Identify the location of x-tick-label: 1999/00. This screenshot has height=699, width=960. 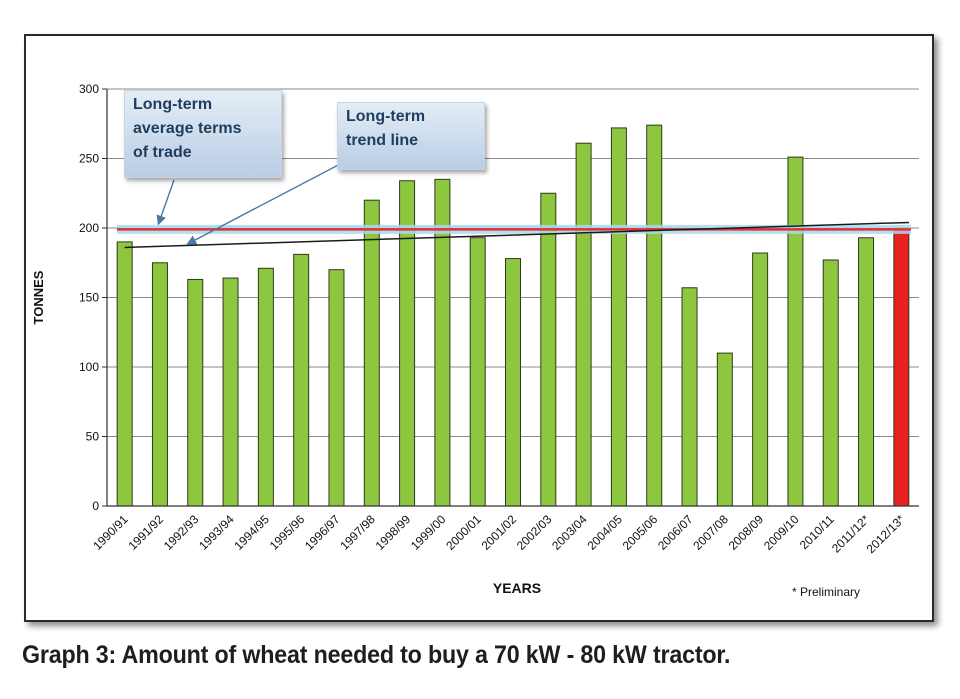
(428, 532).